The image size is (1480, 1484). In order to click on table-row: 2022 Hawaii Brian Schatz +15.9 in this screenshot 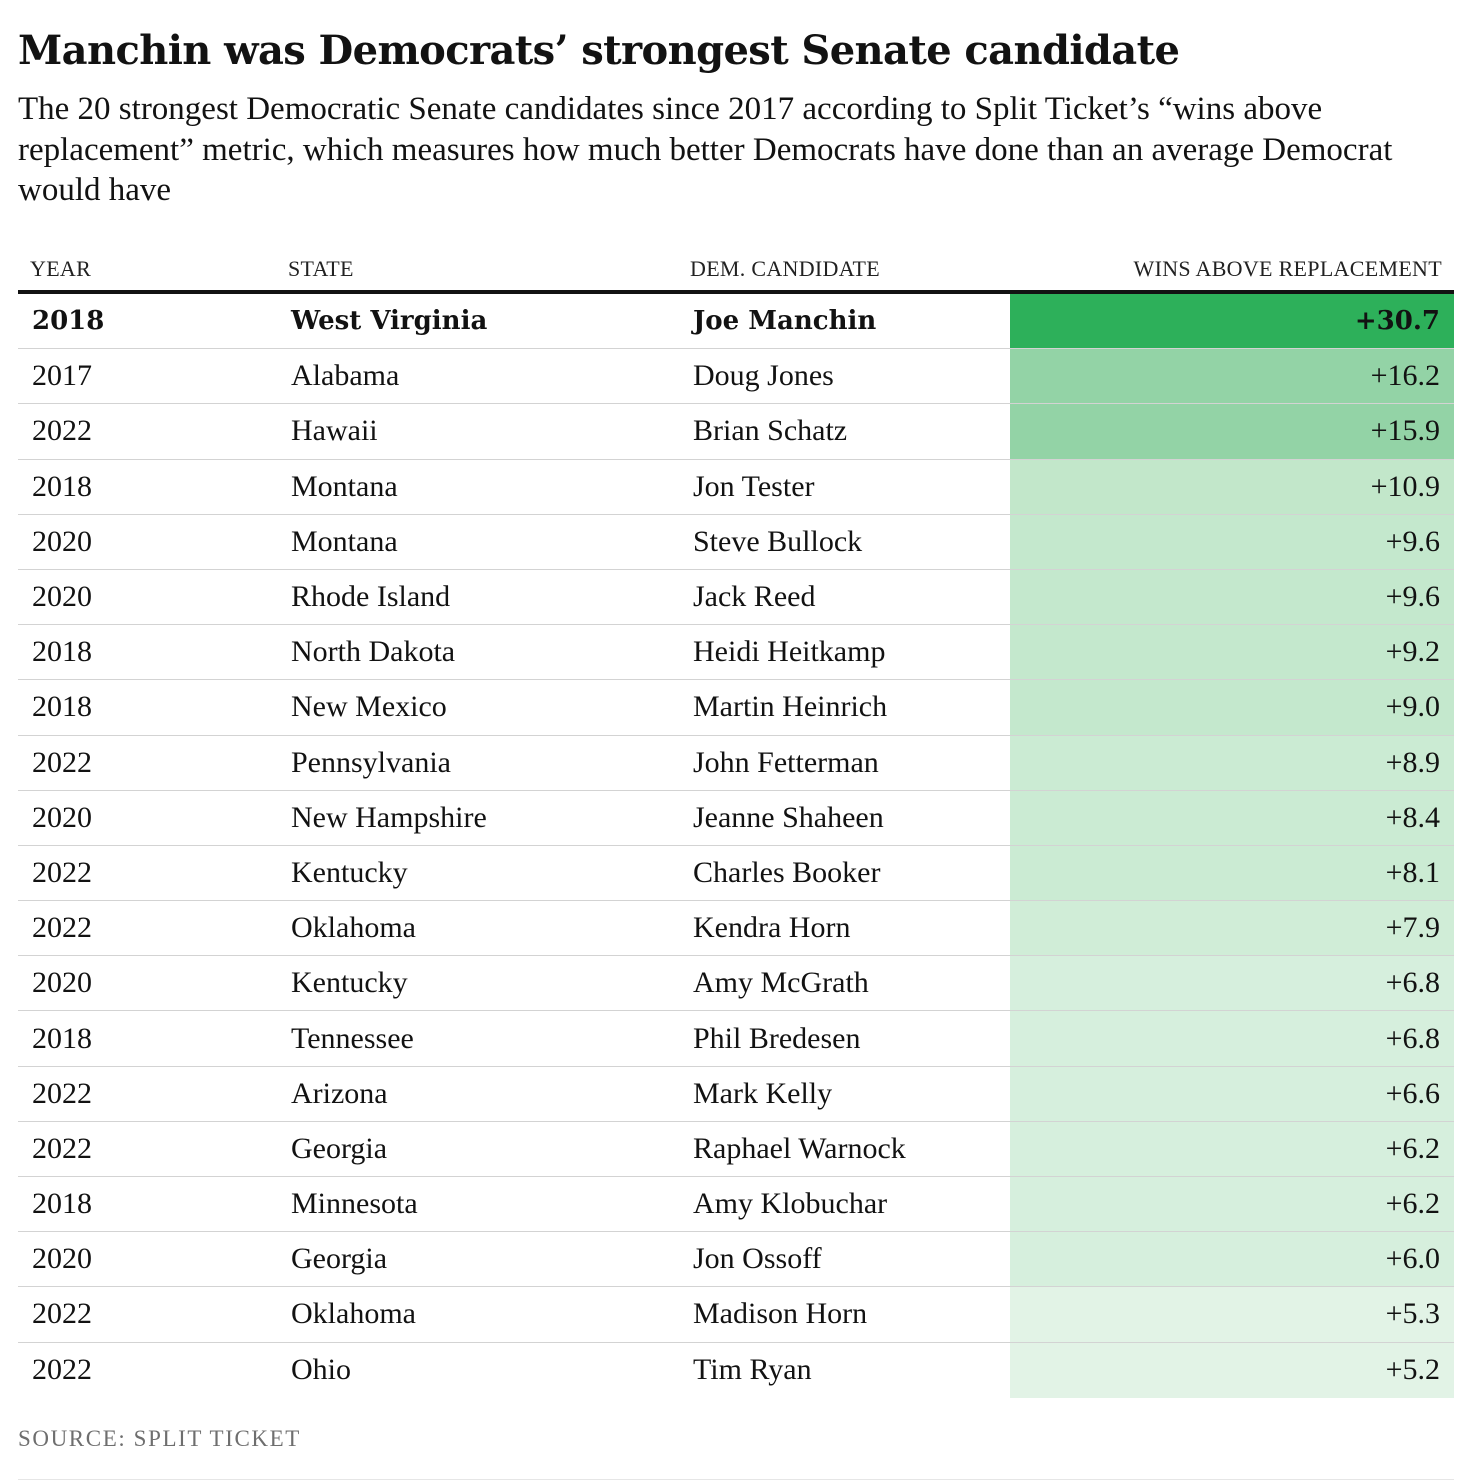, I will do `click(736, 432)`.